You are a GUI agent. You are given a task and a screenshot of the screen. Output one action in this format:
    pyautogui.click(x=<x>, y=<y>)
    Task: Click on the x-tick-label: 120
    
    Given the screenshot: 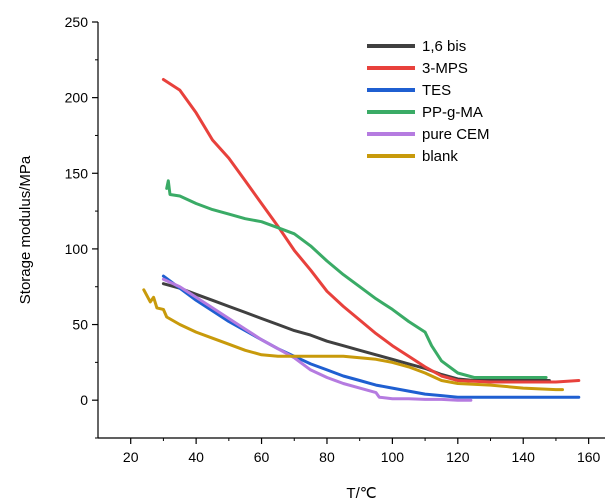 What is the action you would take?
    pyautogui.click(x=458, y=457)
    